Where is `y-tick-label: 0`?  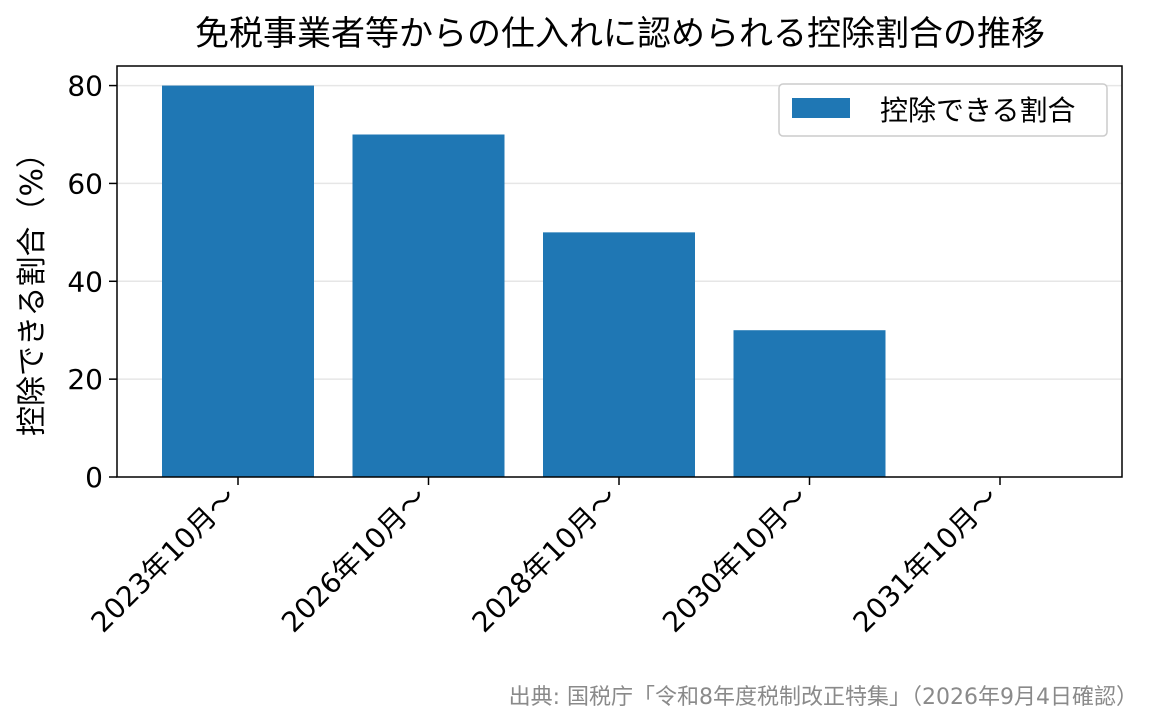 y-tick-label: 0 is located at coordinates (94, 477).